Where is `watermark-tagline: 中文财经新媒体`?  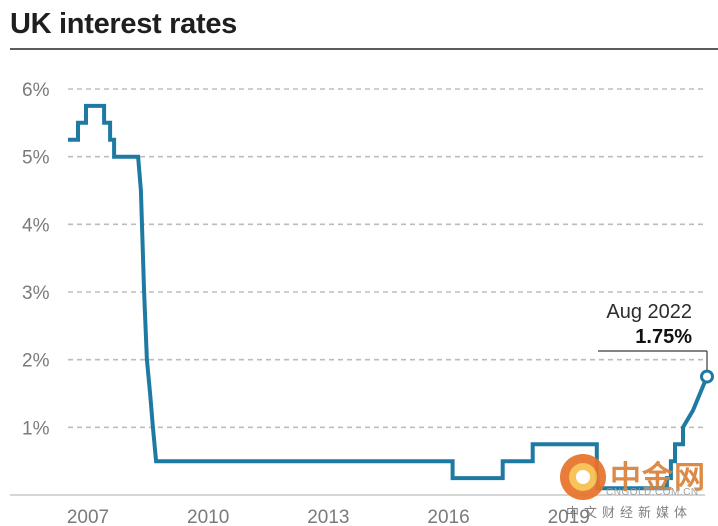
watermark-tagline: 中文财经新媒体 is located at coordinates (629, 513).